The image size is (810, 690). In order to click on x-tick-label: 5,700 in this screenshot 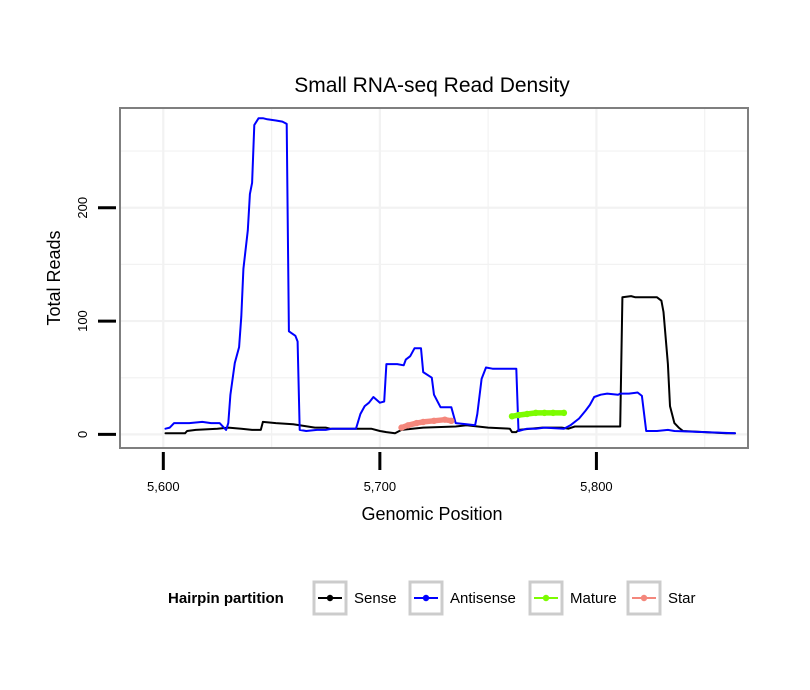, I will do `click(380, 486)`.